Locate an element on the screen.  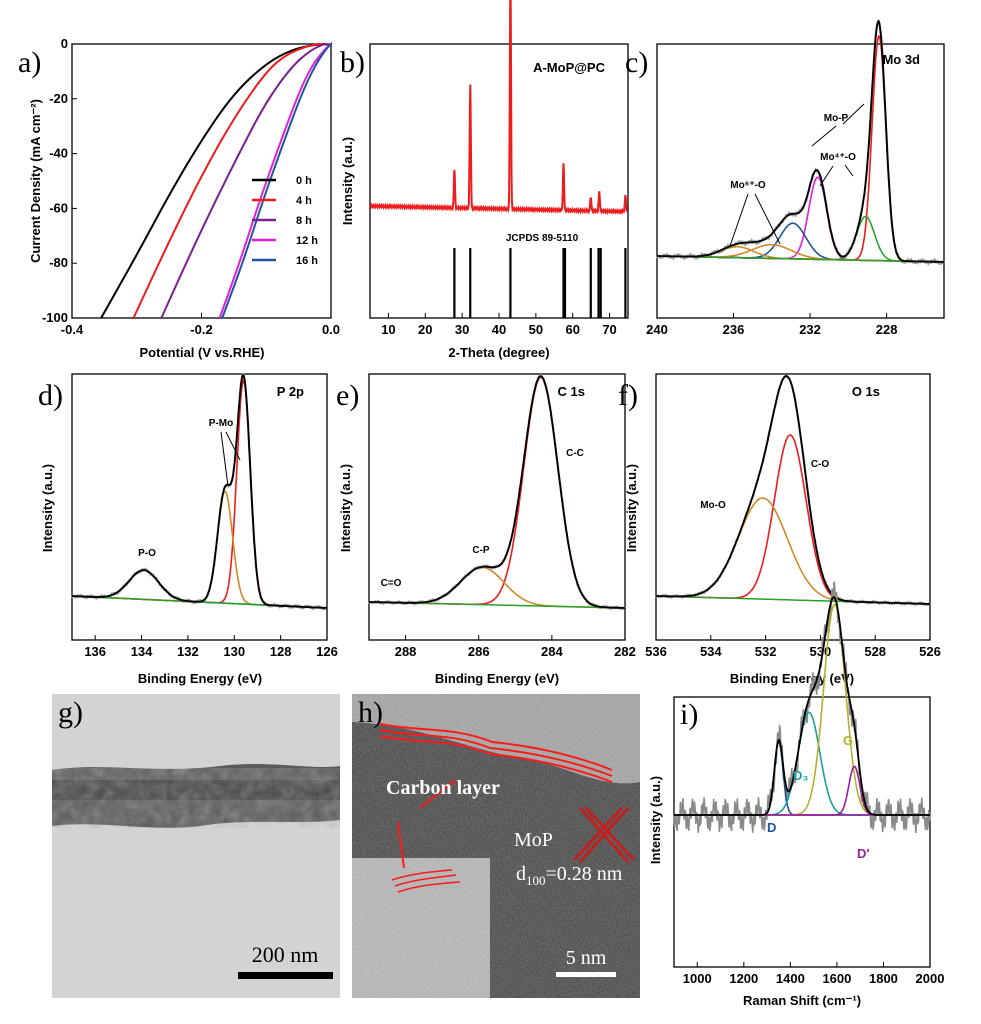
panel-f-xlabel: Binding Energy (eV) is located at coordinates (792, 678).